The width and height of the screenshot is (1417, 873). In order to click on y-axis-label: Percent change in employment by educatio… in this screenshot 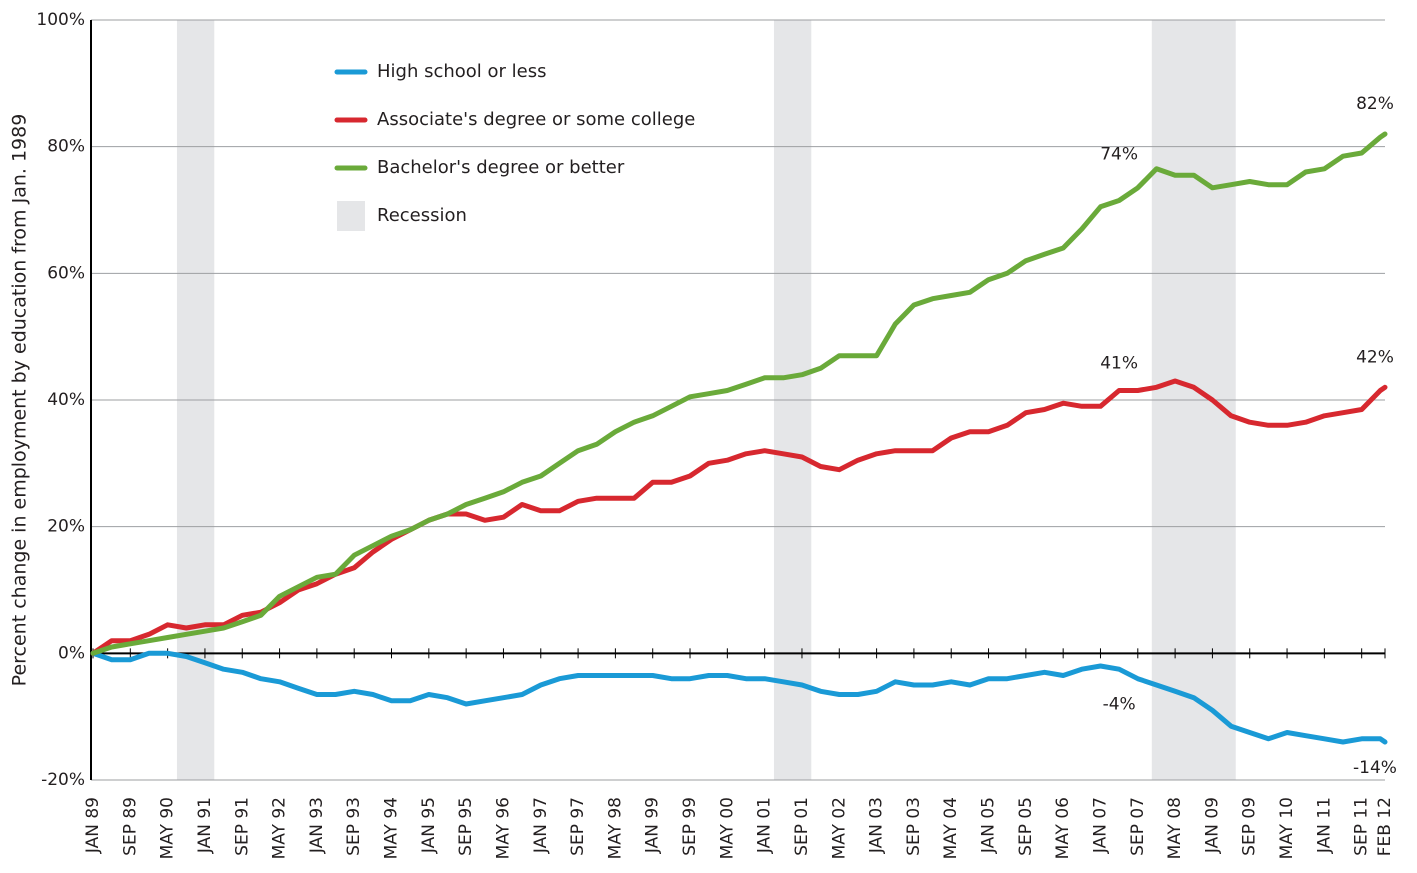, I will do `click(20, 400)`.